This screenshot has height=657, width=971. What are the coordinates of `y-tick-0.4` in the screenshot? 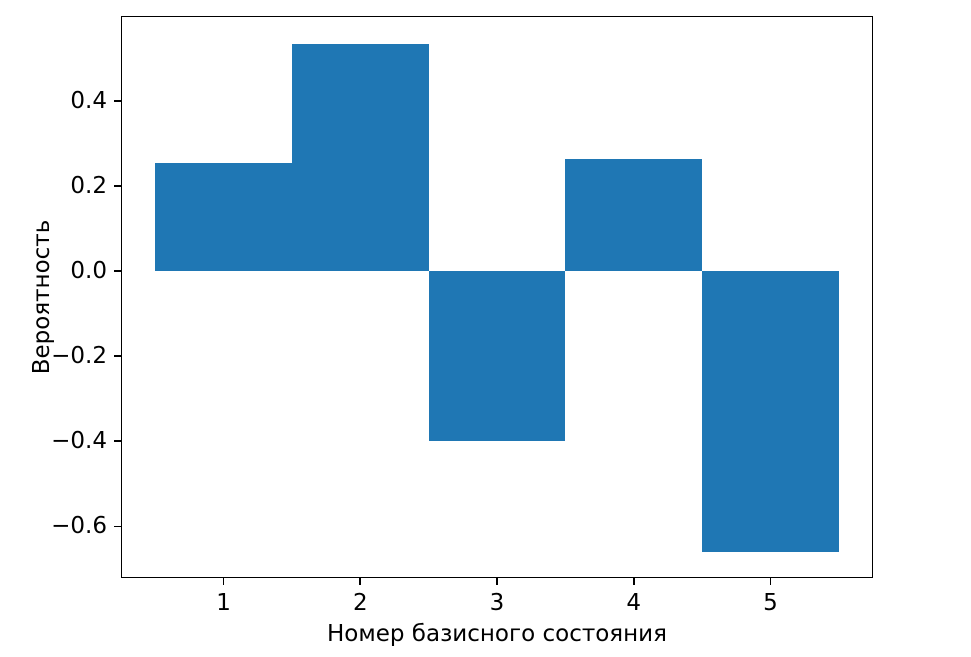 It's located at (117, 101).